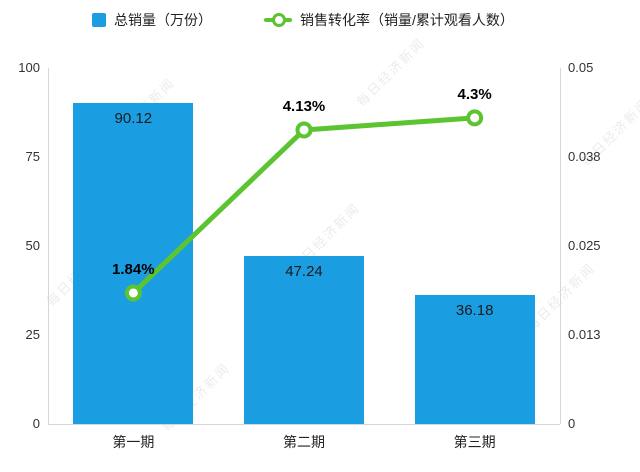 The height and width of the screenshot is (472, 640). Describe the element at coordinates (584, 334) in the screenshot. I see `right-axis-tick-label: 0.013` at that location.